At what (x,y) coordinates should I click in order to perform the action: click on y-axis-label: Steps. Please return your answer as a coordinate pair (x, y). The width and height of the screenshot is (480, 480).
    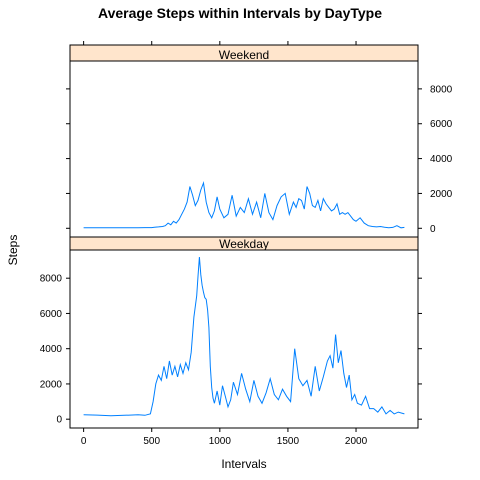
    Looking at the image, I should click on (13, 250).